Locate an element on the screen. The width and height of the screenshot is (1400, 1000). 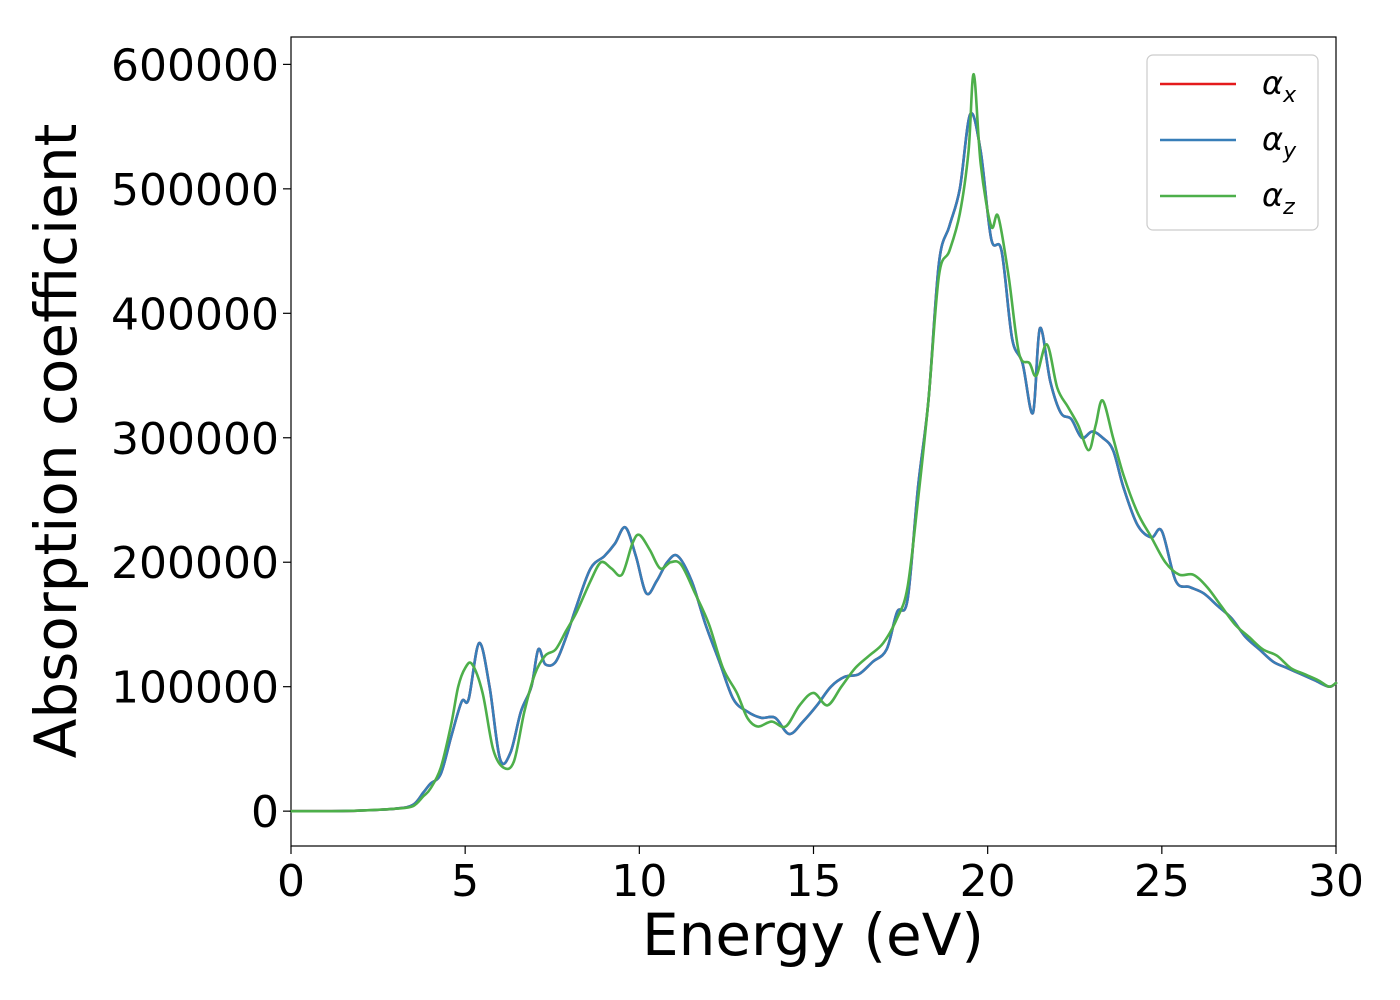
y-tick-label: 100000 is located at coordinates (195, 688).